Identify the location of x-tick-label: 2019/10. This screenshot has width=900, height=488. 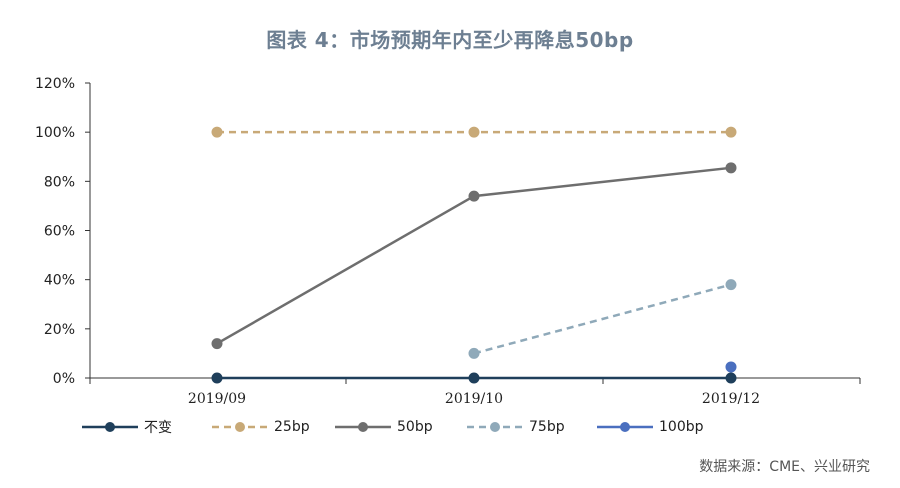
(474, 399).